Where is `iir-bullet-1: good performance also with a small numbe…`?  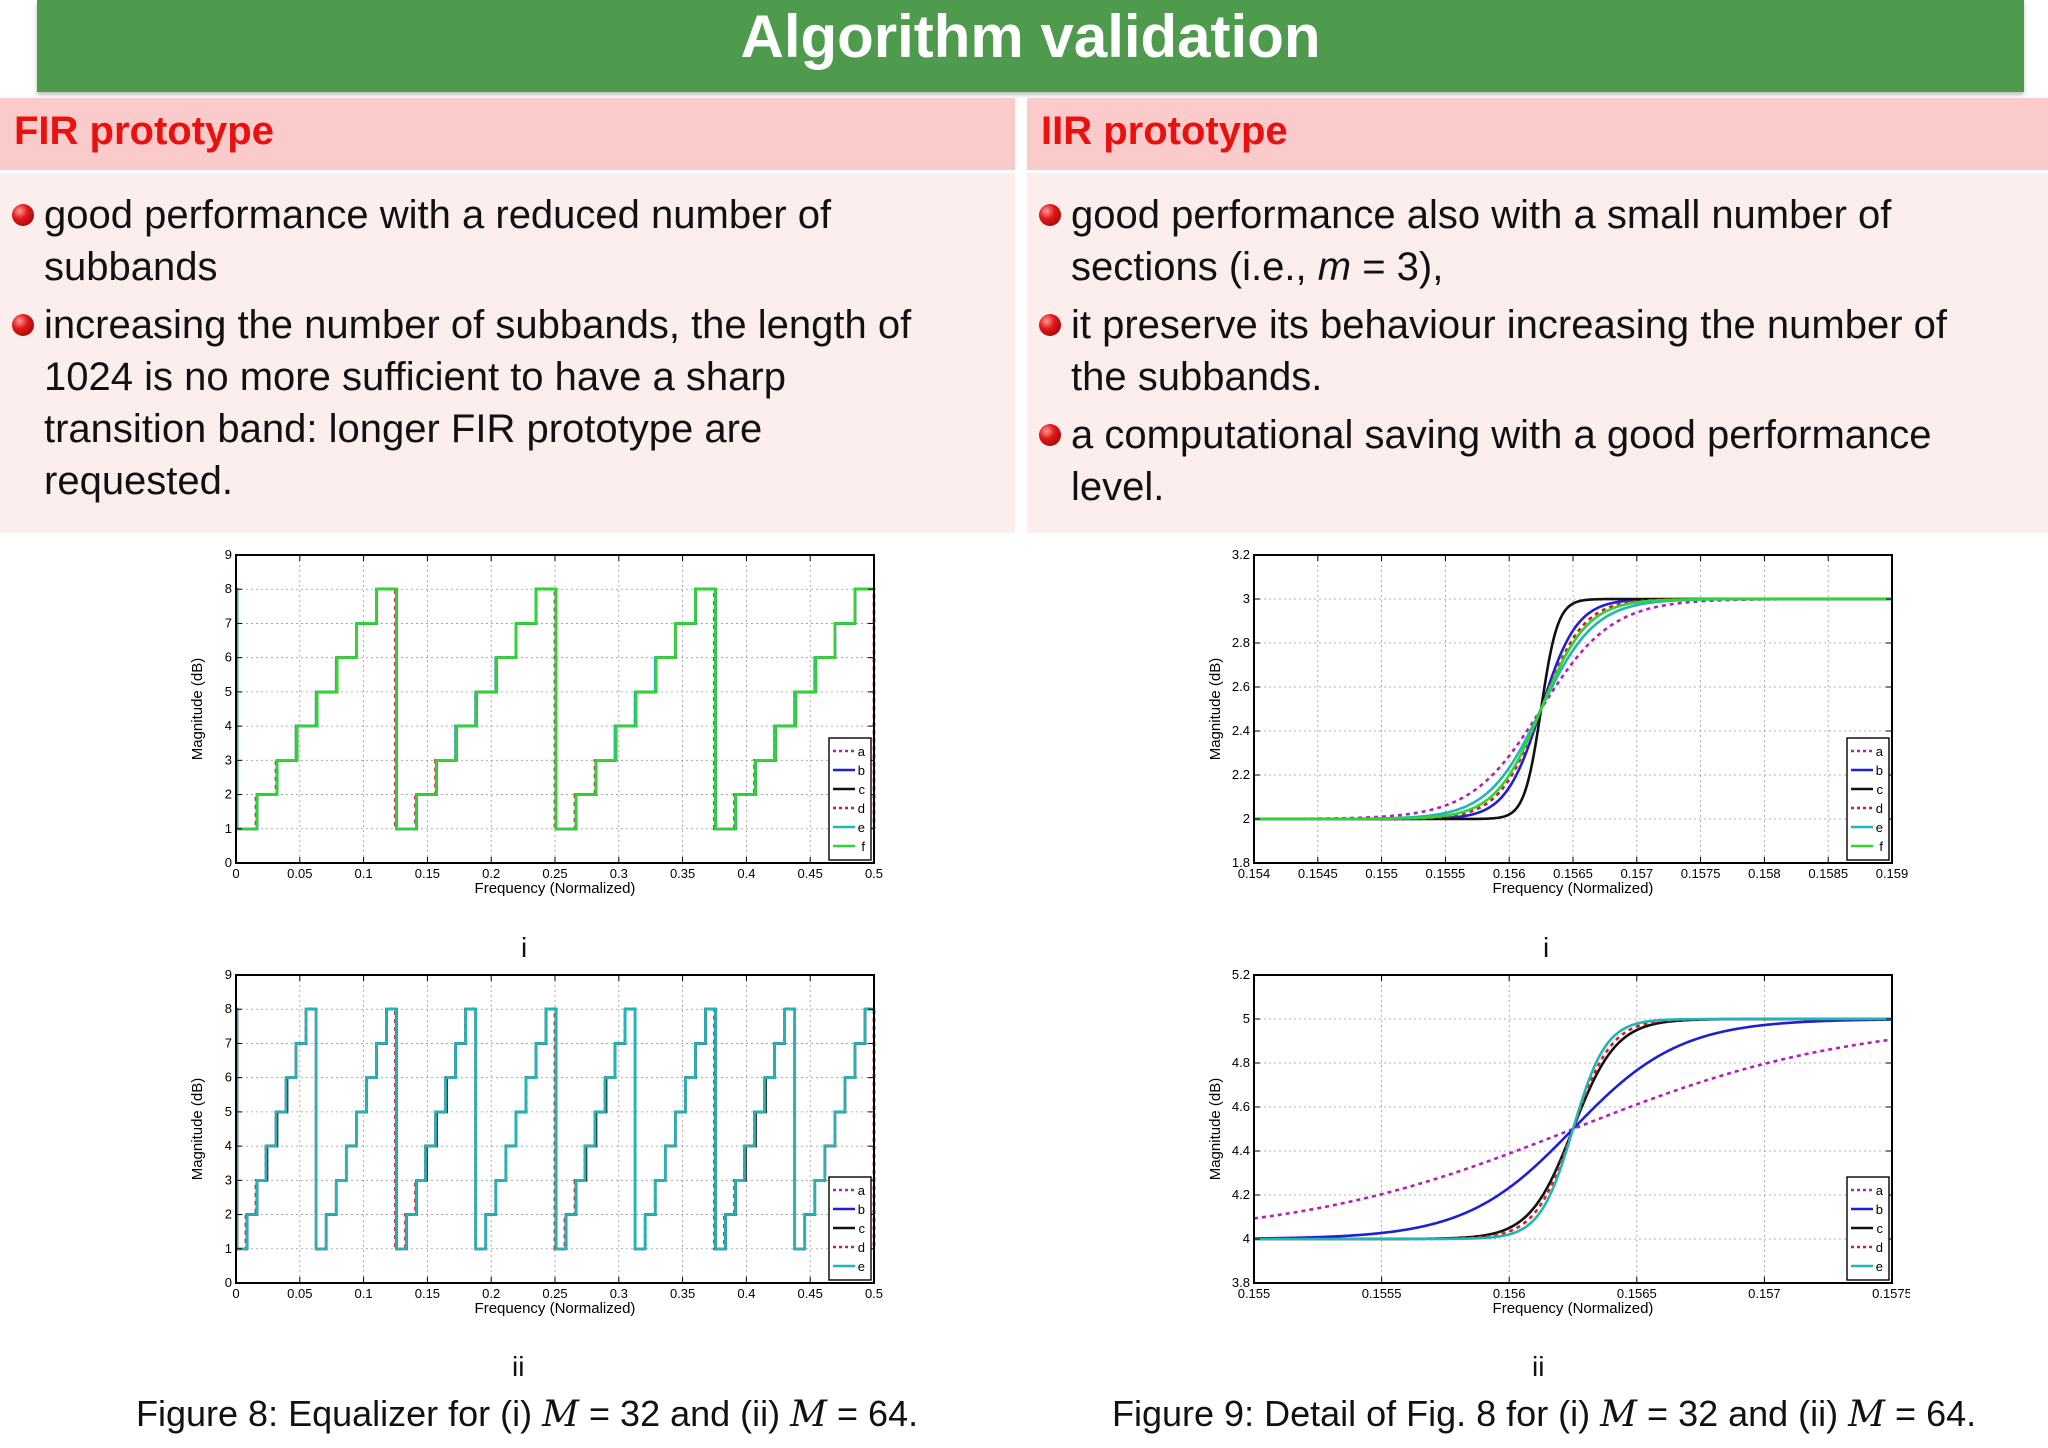
iir-bullet-1: good performance also with a small numbe… is located at coordinates (1493, 241).